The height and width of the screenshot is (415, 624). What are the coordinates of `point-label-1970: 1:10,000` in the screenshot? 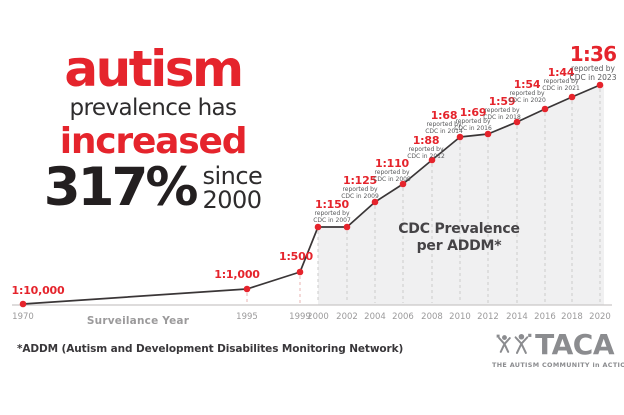 It's located at (38, 290).